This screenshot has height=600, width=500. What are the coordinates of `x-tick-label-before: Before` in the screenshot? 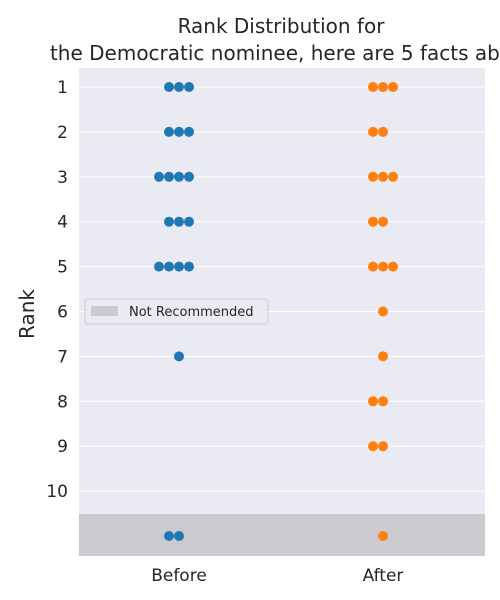 It's located at (179, 576).